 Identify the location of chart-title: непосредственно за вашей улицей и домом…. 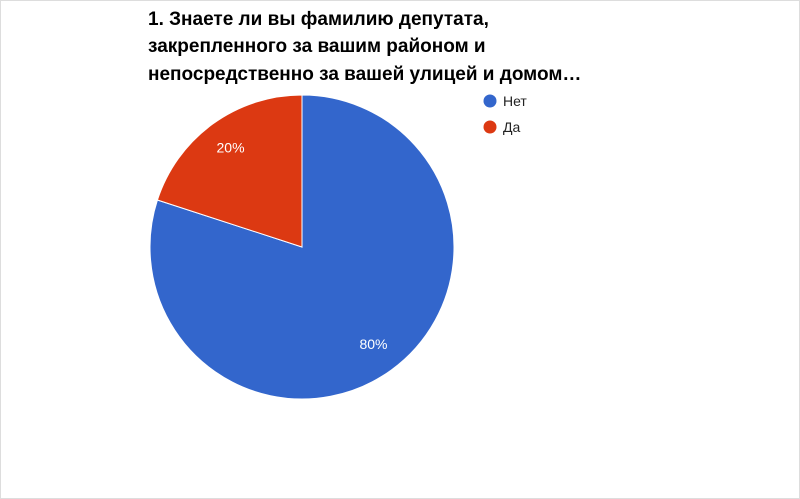
(364, 74).